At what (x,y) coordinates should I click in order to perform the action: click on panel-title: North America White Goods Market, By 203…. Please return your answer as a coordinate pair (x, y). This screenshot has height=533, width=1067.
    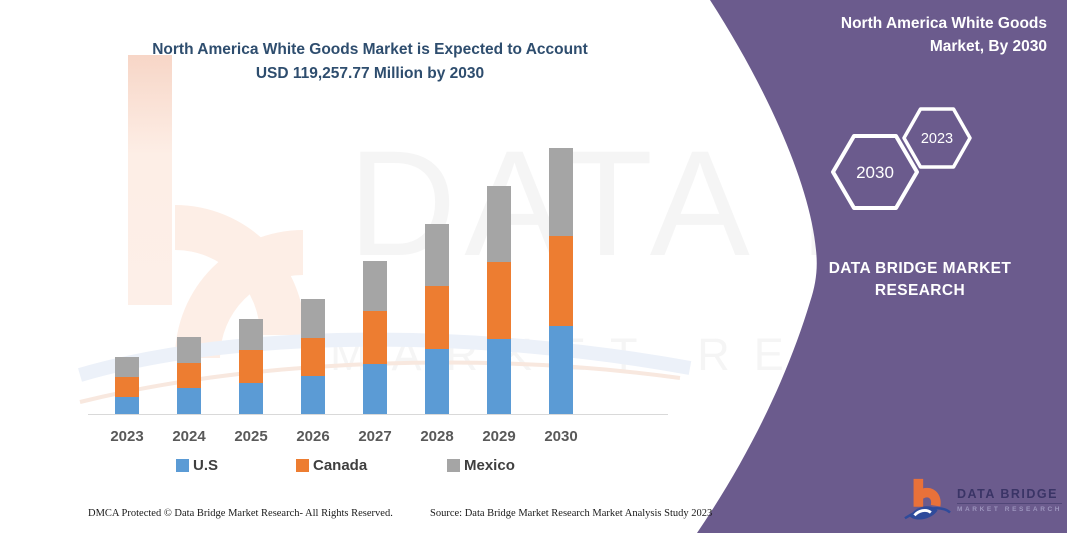
    Looking at the image, I should click on (882, 35).